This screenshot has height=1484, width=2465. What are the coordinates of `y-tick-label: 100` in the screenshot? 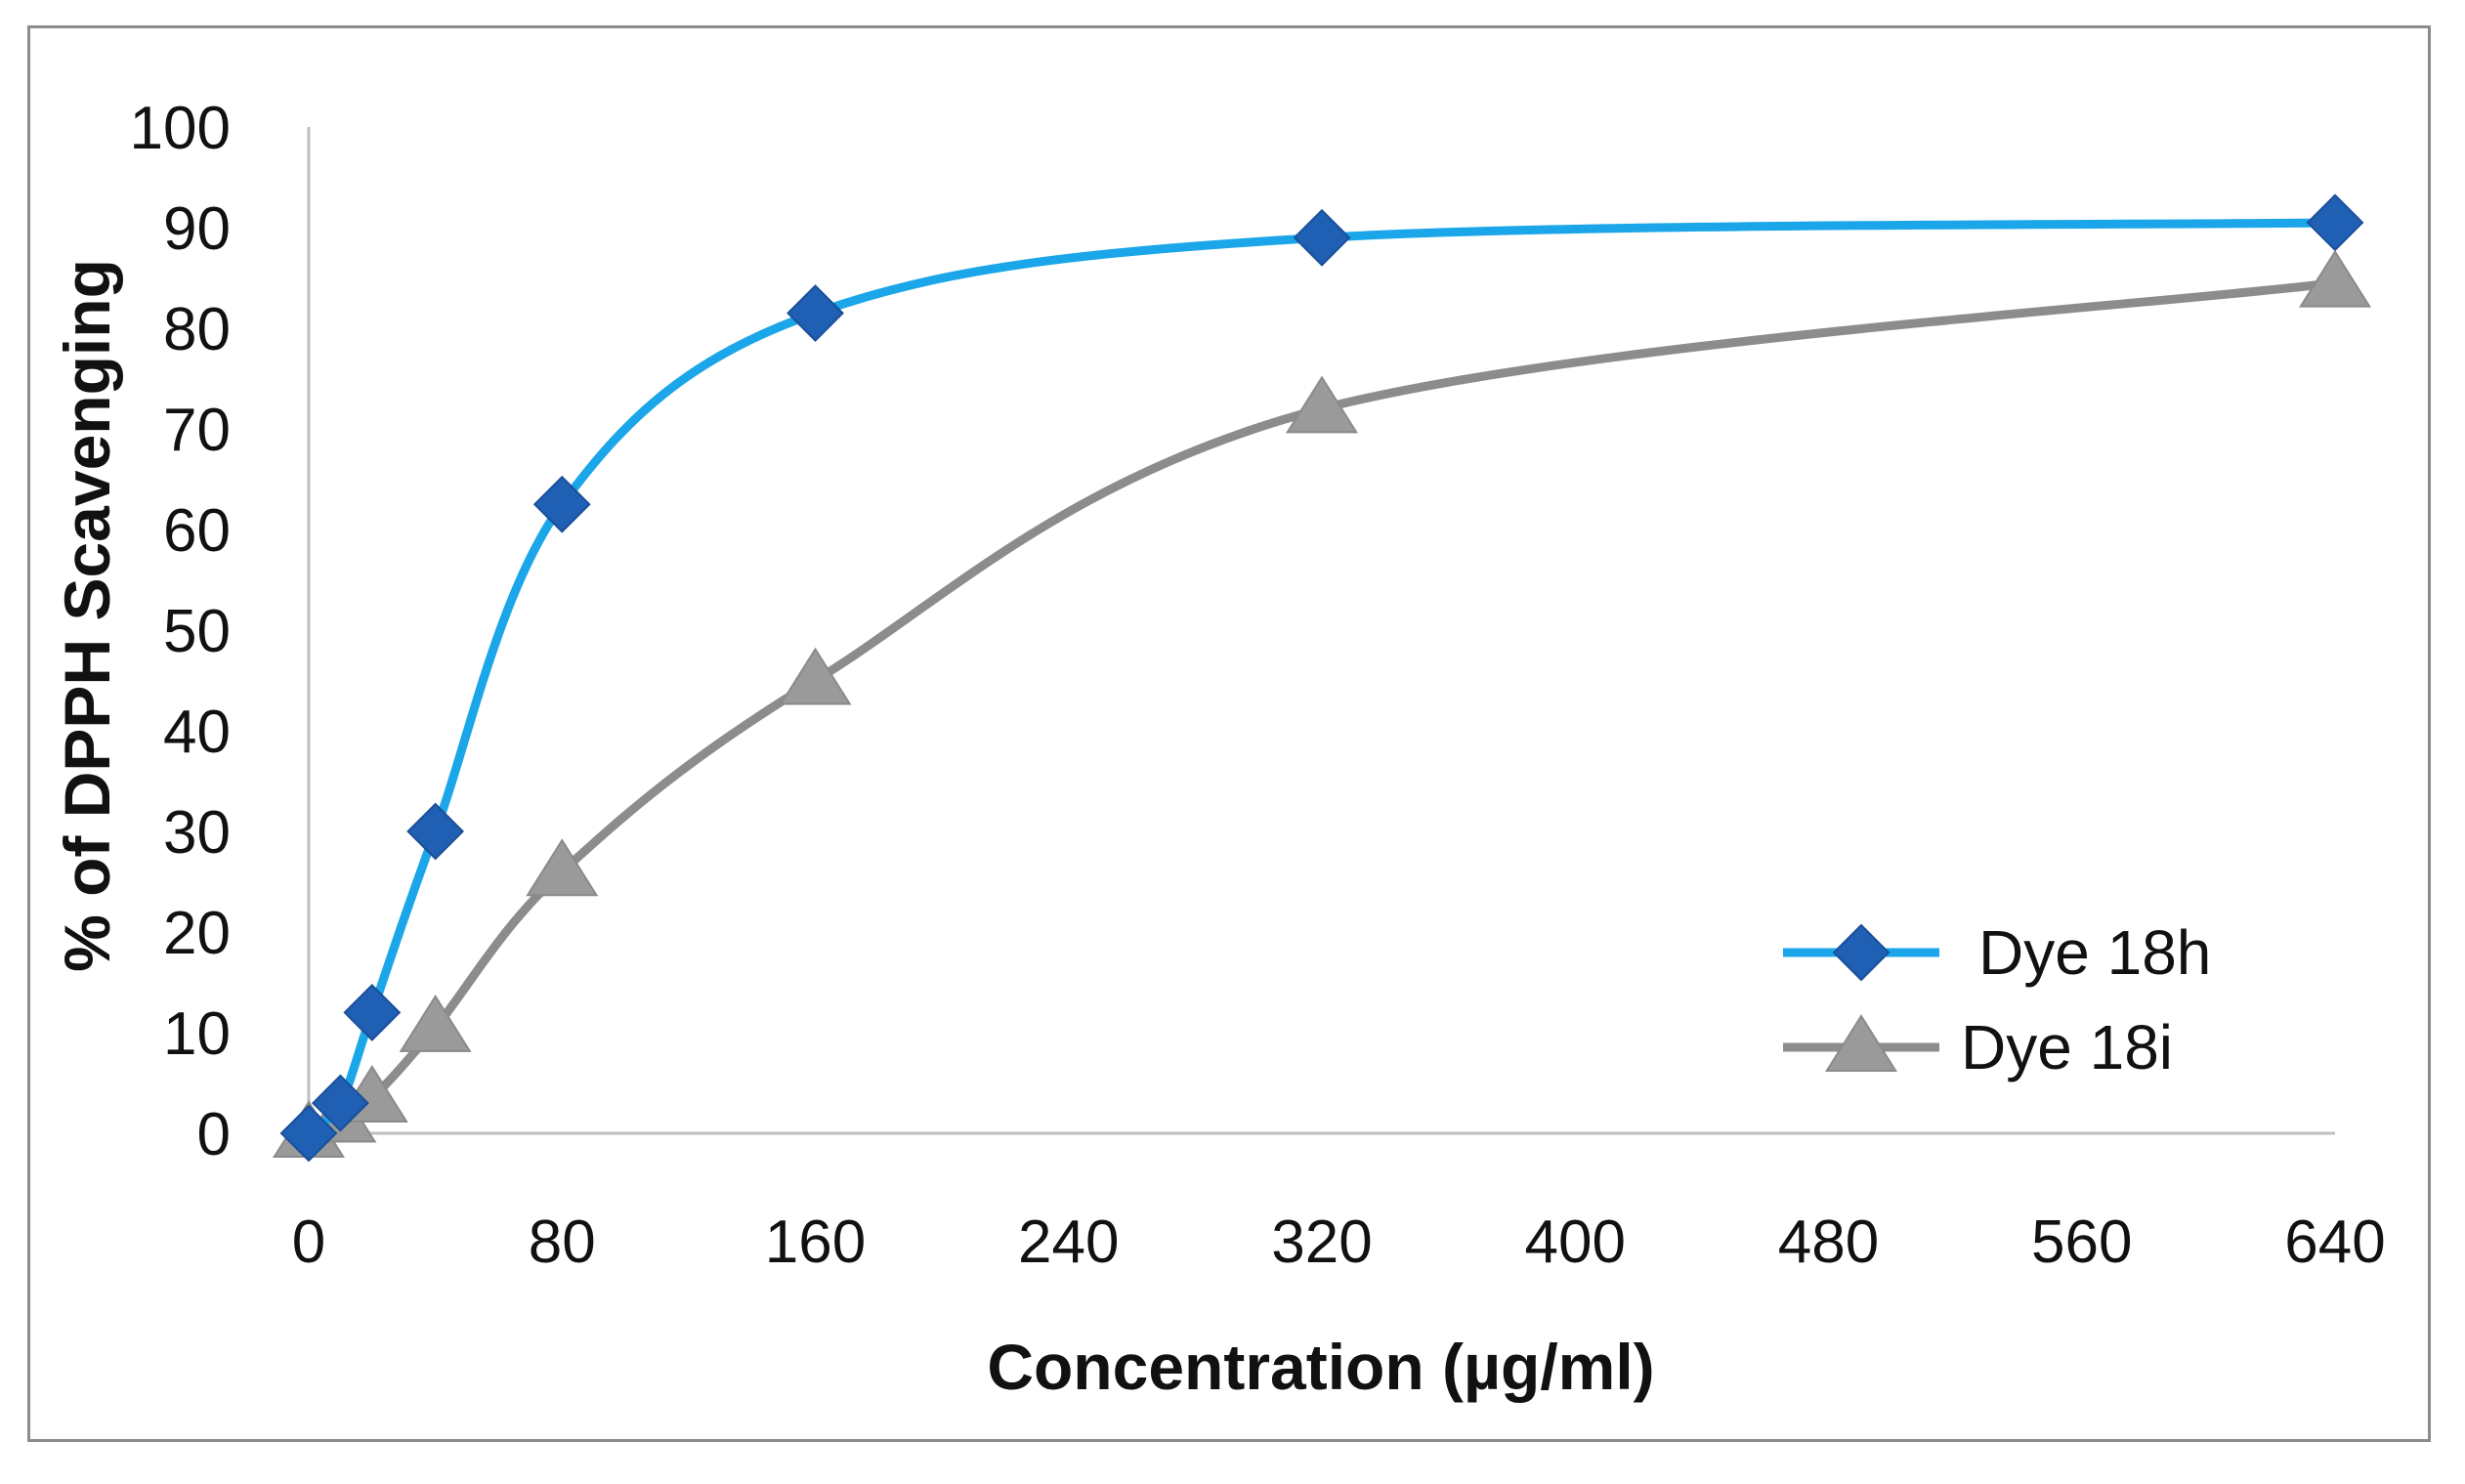 It's located at (180, 128).